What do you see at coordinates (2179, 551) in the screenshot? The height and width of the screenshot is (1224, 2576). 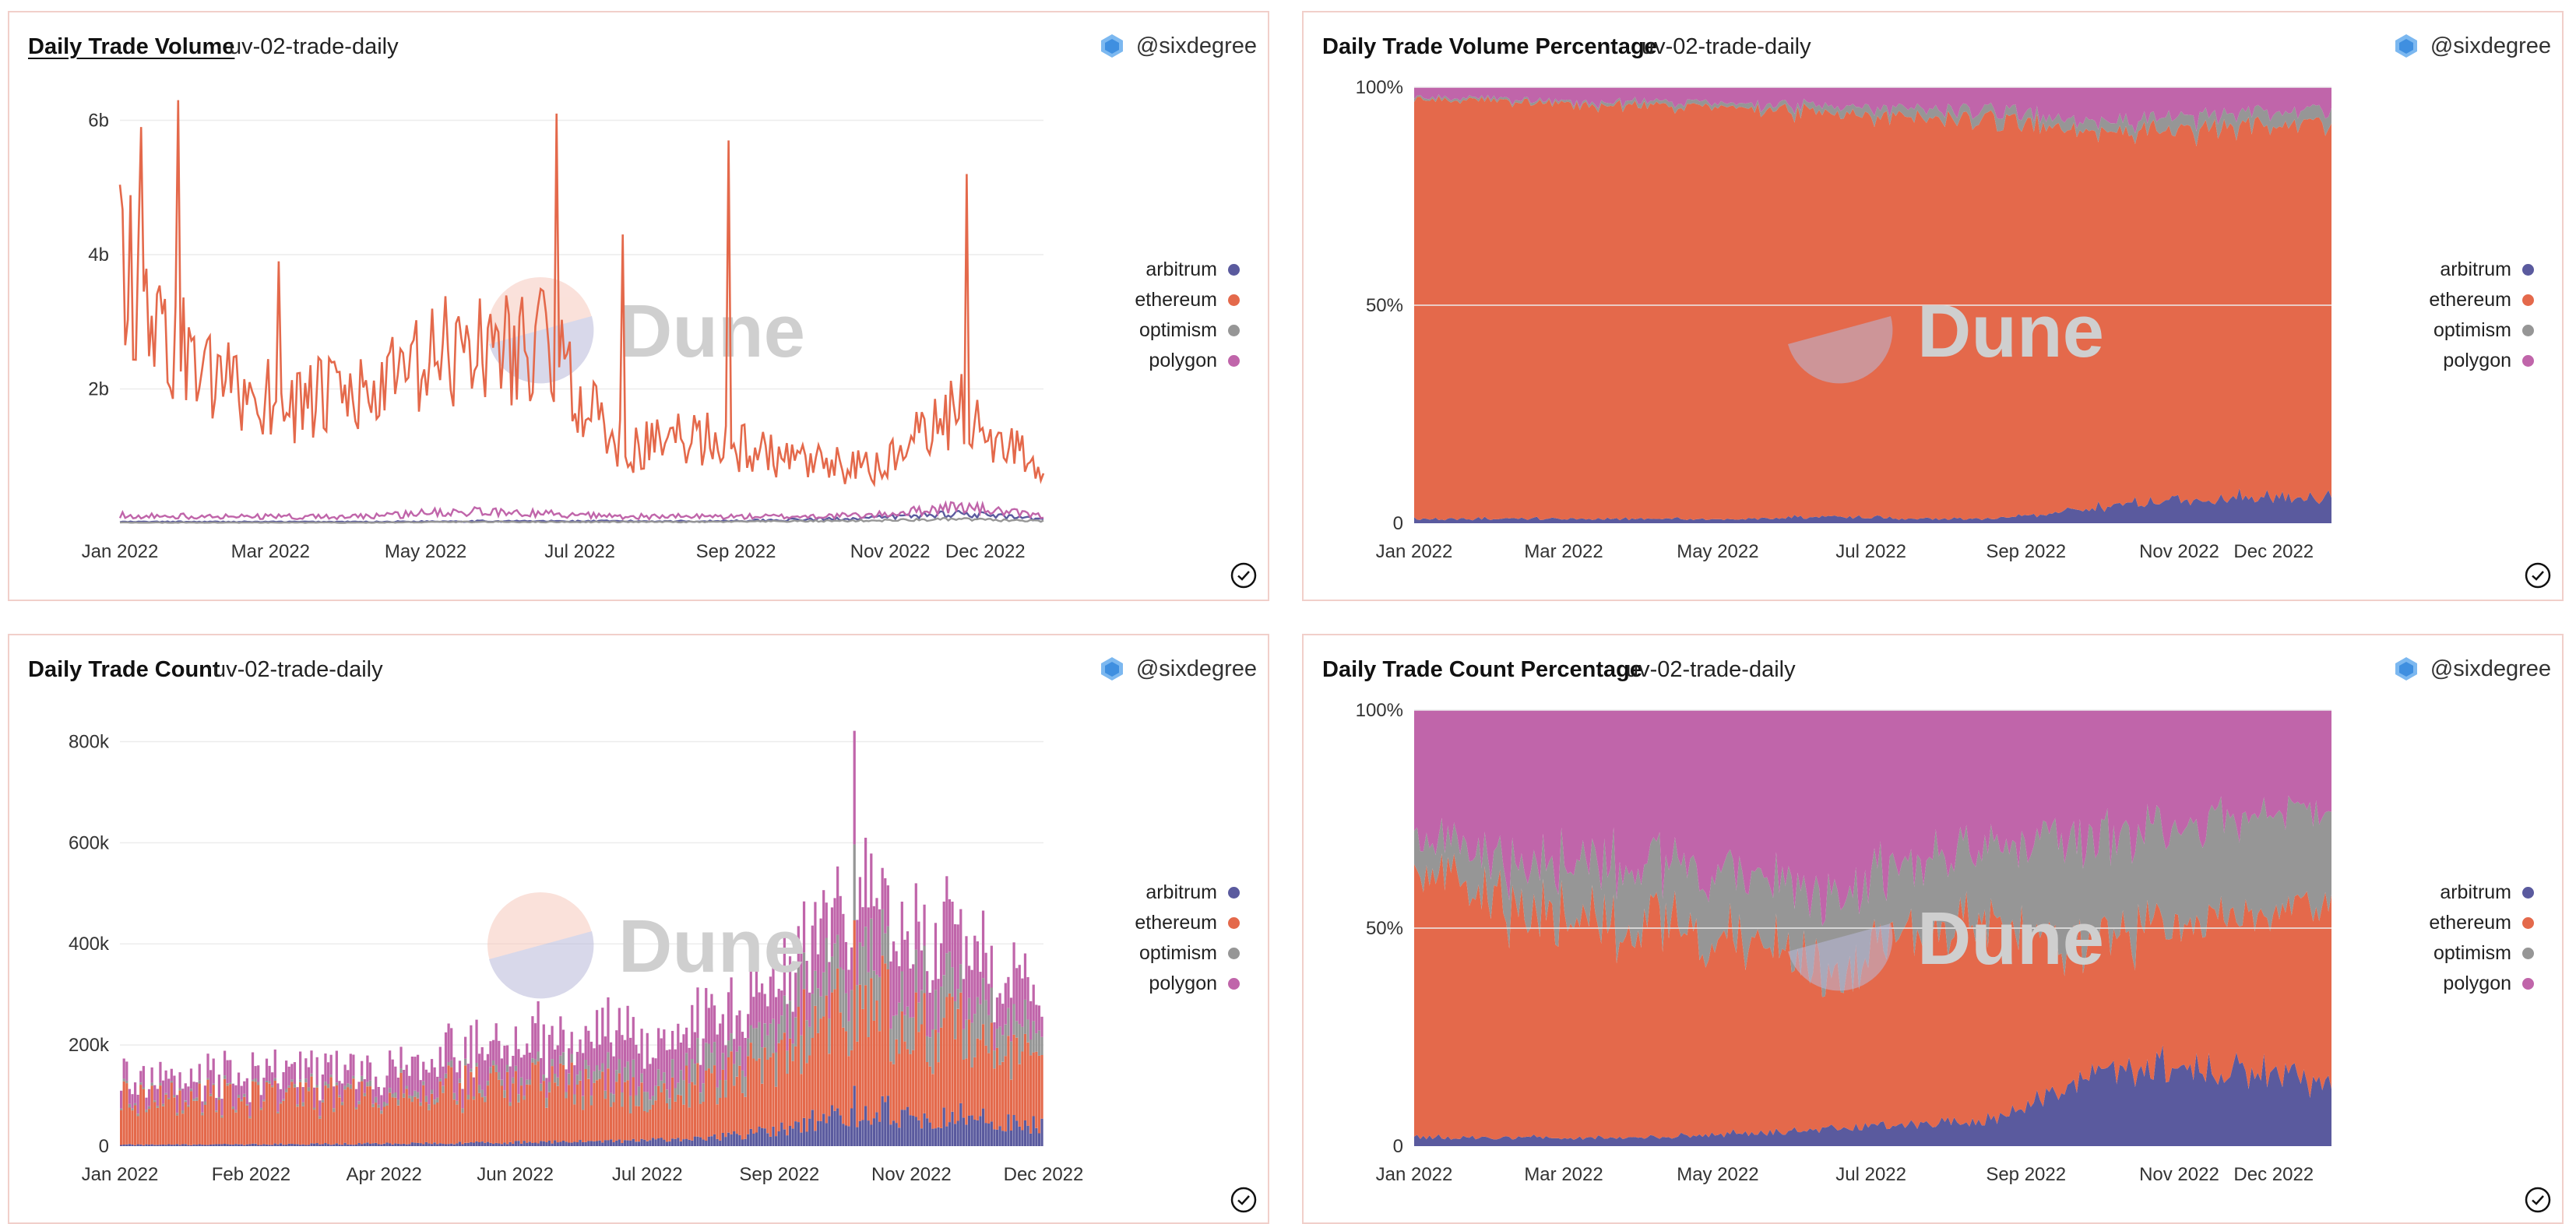 I see `x-tick-label: Nov 2022` at bounding box center [2179, 551].